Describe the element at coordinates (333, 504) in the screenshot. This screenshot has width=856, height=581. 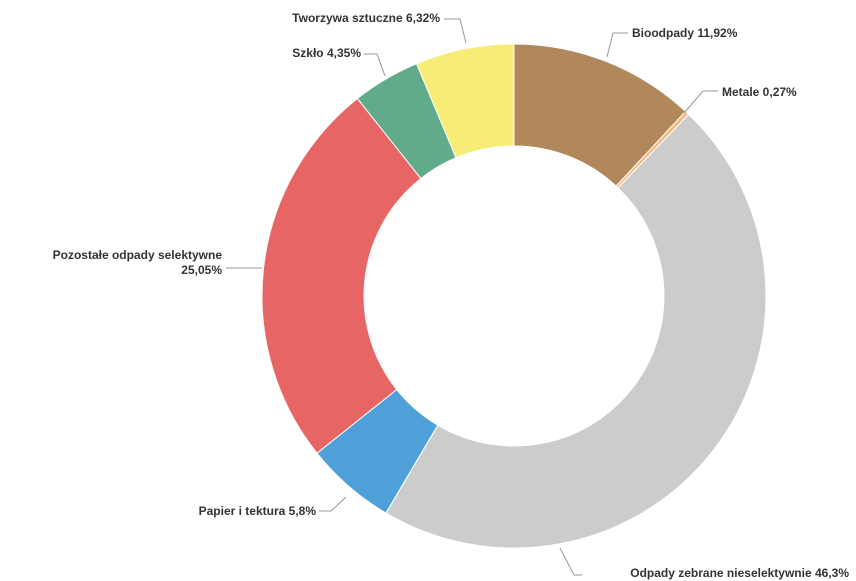
I see `connector-papier-i-tektura` at that location.